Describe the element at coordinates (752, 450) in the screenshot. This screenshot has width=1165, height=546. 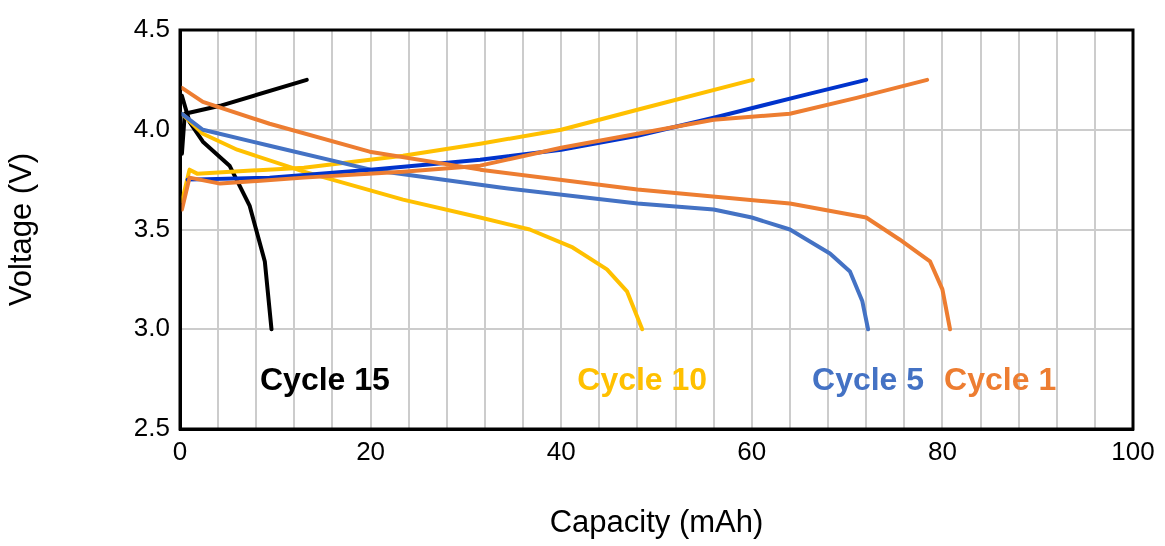
I see `x-tick-label: 60` at that location.